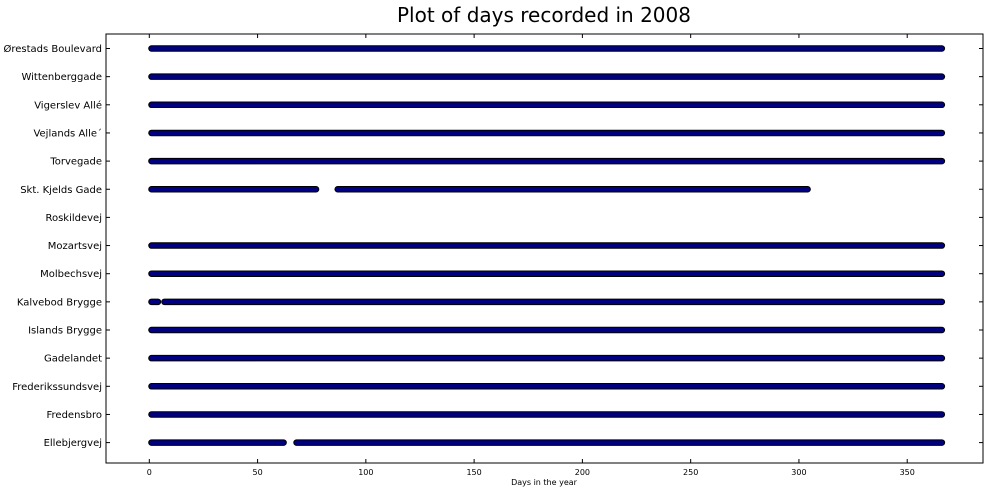 This screenshot has height=495, width=994. I want to click on y-tick-label: Roskildevej, so click(73, 218).